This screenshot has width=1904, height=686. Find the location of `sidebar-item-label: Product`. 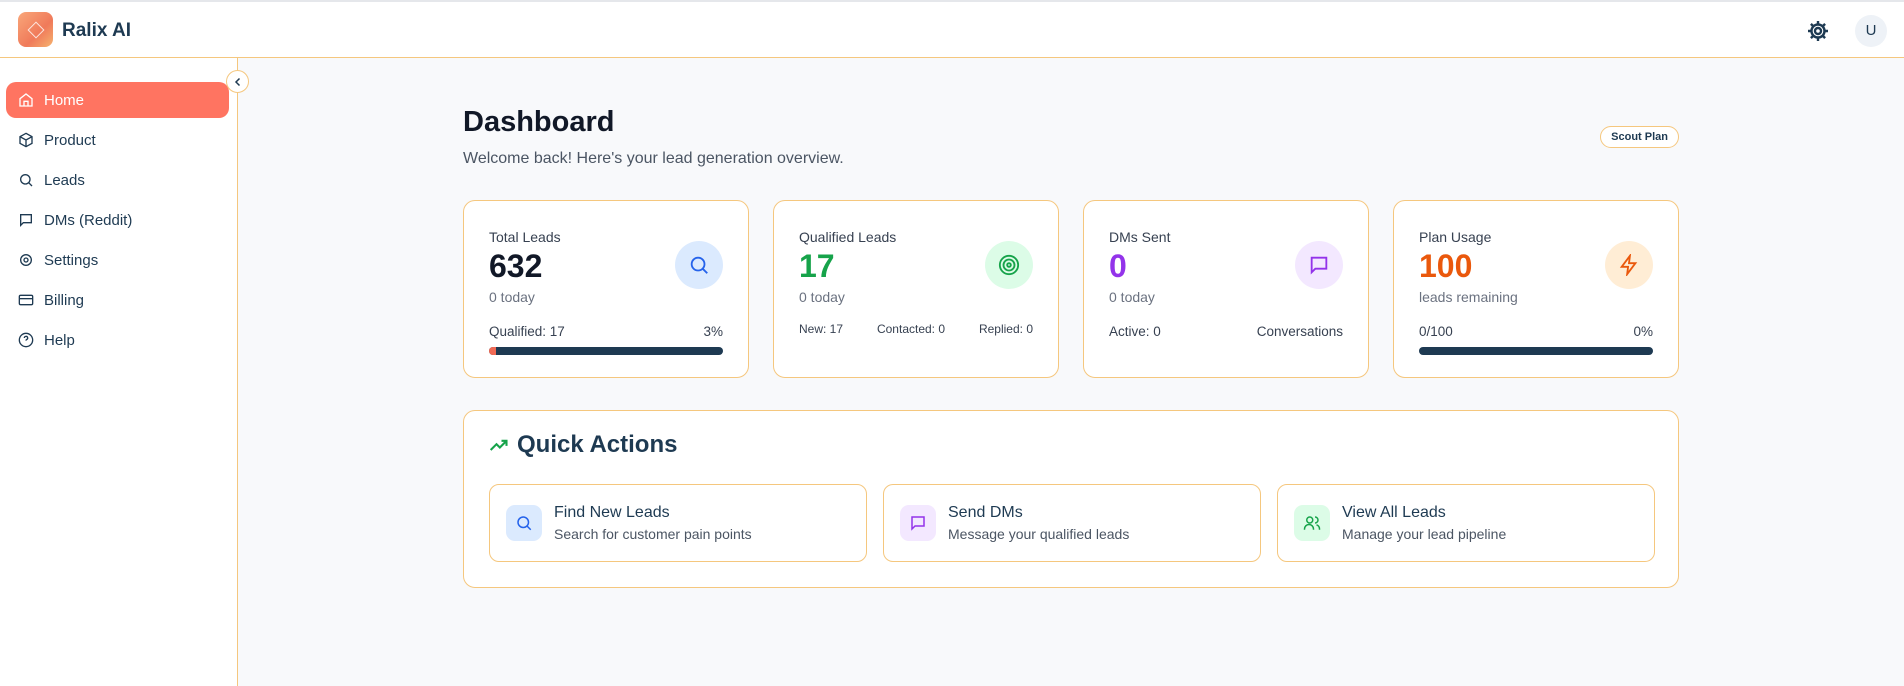

sidebar-item-label: Product is located at coordinates (70, 140).